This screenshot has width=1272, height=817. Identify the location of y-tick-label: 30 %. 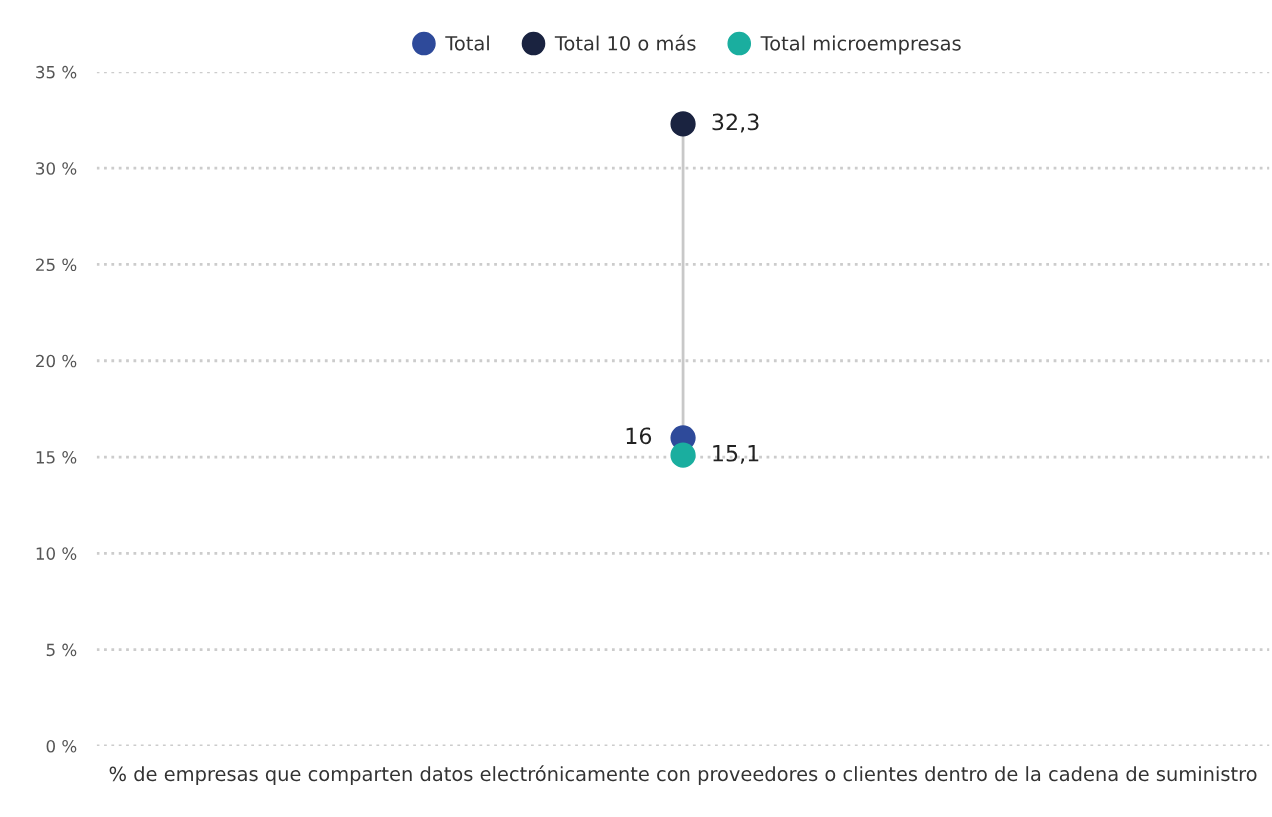
(56, 168).